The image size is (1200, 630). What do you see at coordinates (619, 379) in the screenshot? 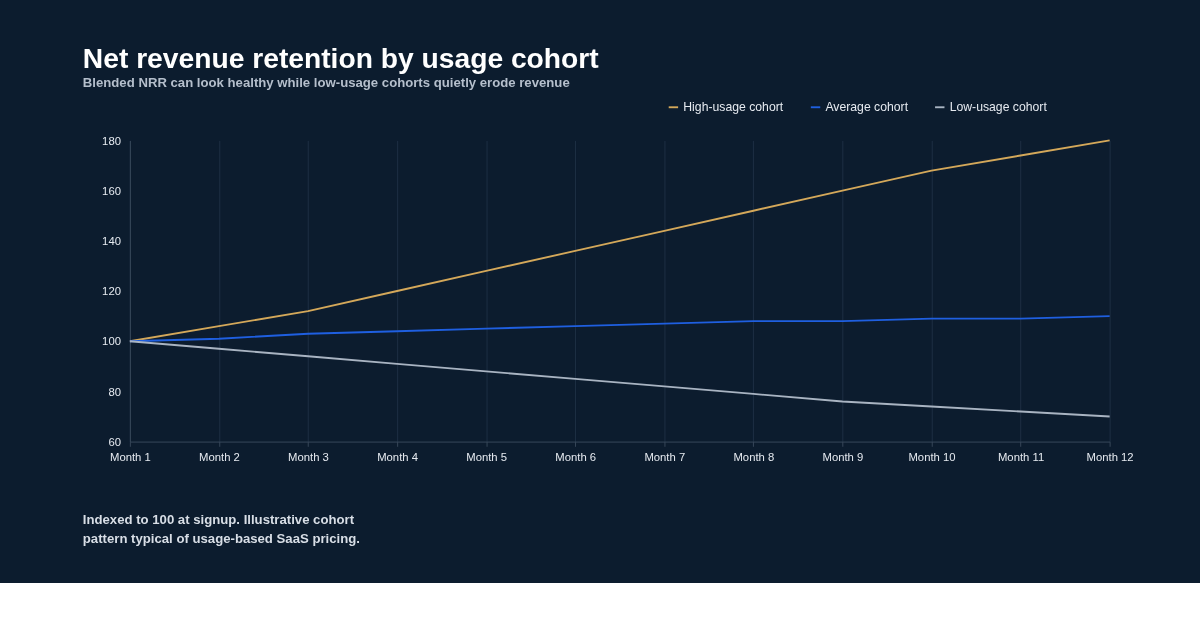
I see `line-series` at bounding box center [619, 379].